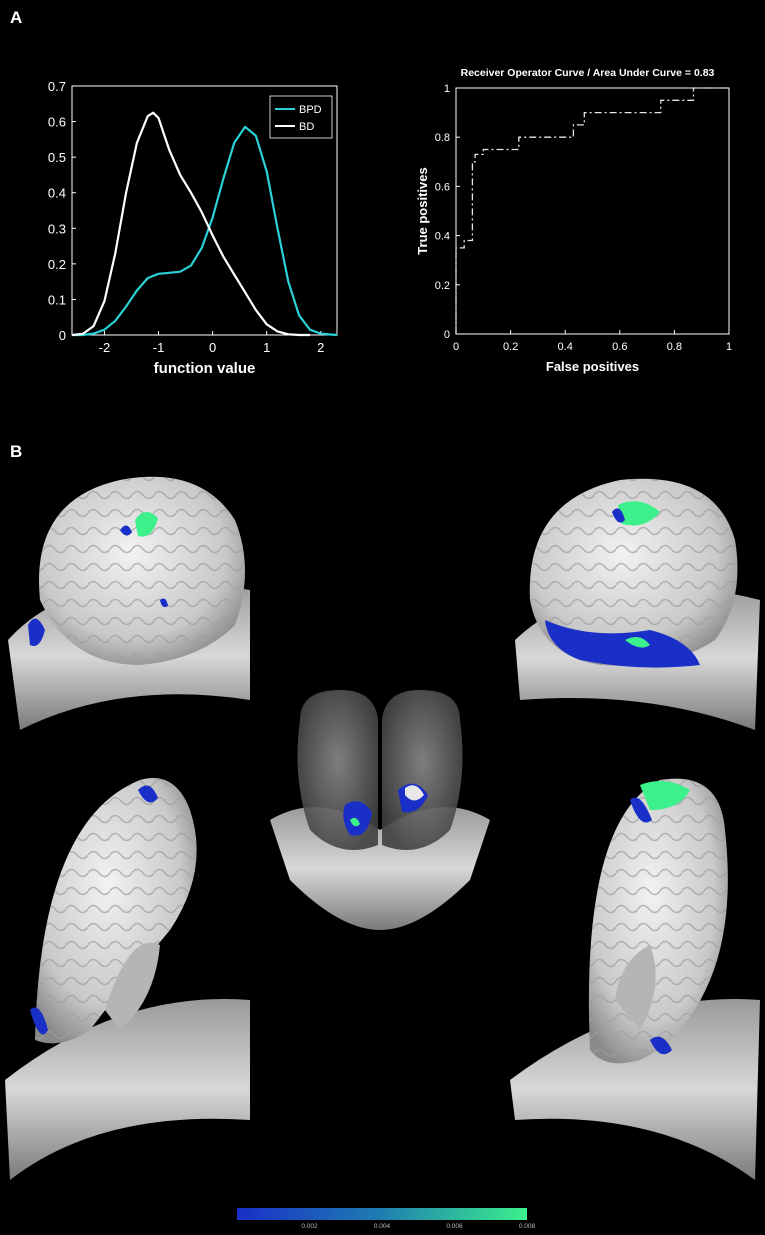 This screenshot has width=765, height=1235. I want to click on brain-view-top-left, so click(129, 603).